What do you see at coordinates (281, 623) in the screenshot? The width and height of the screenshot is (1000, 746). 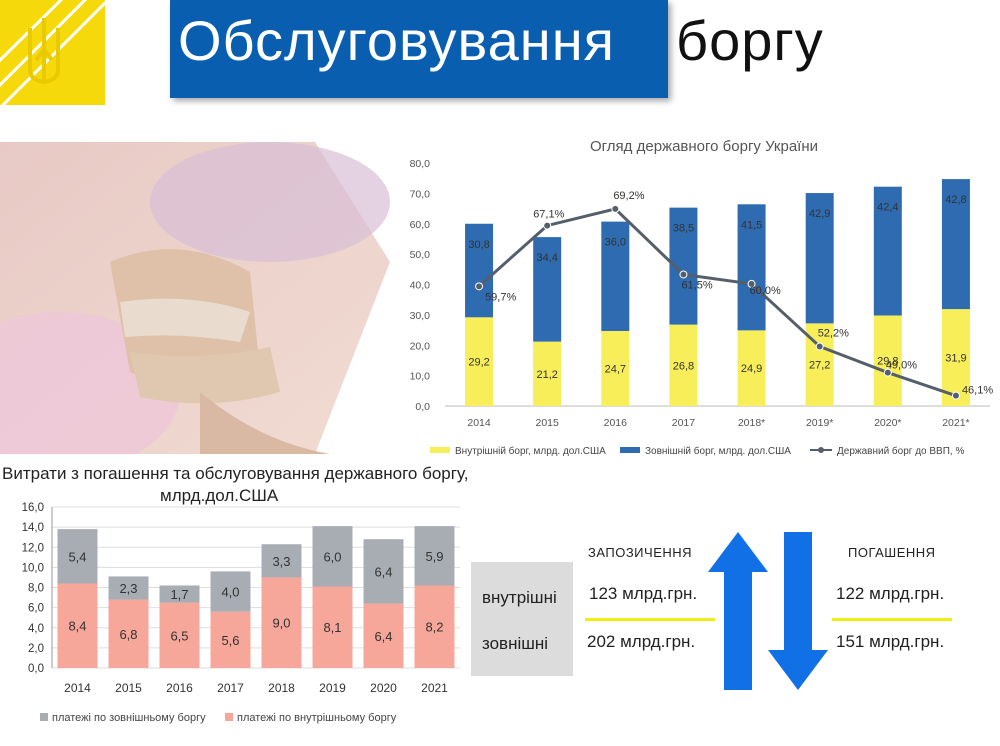 I see `data-label: 9,0` at bounding box center [281, 623].